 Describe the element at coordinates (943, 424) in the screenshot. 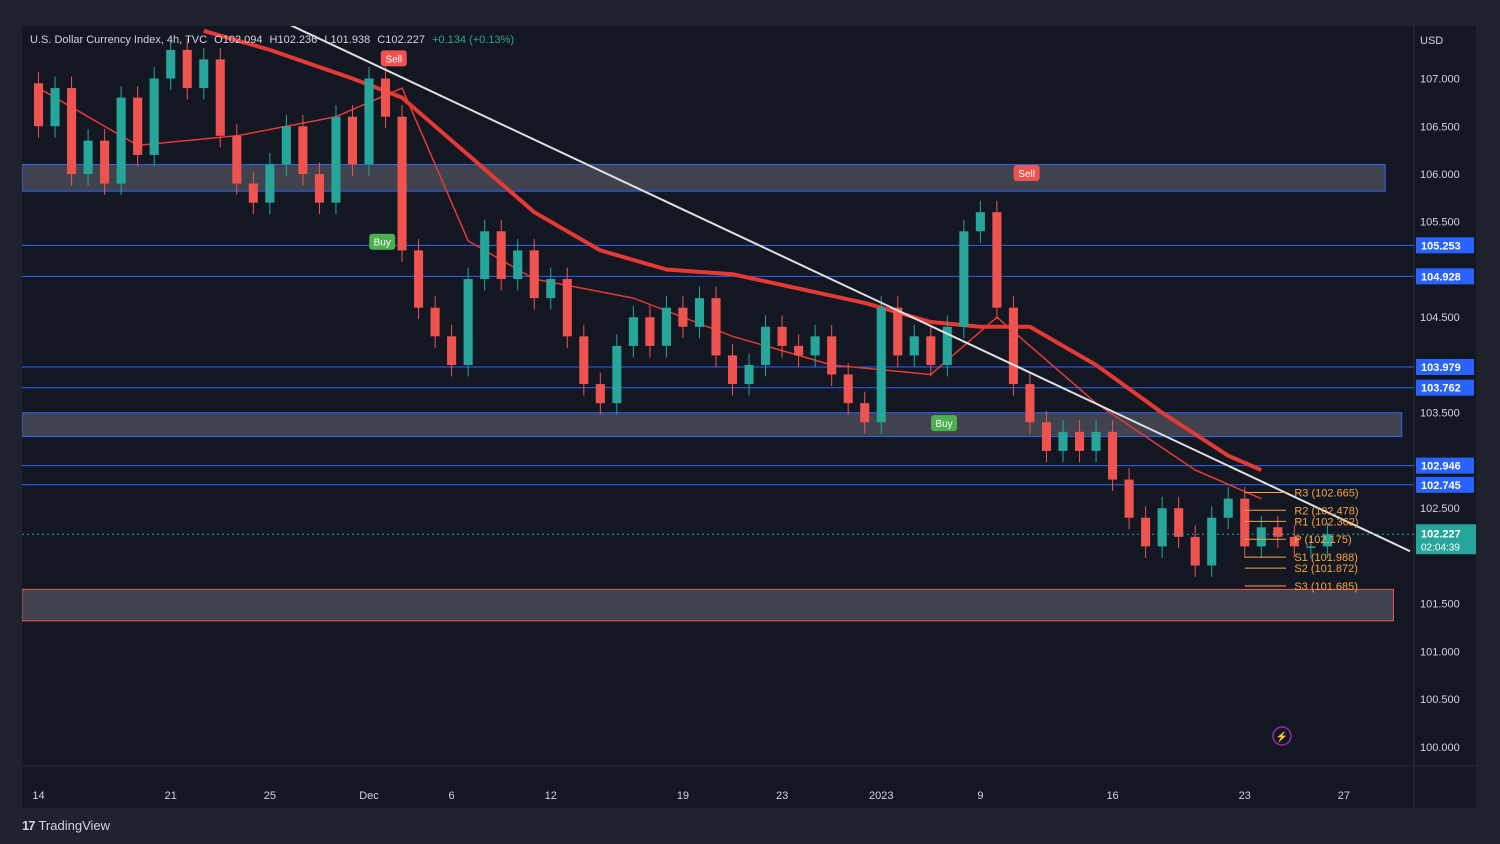

I see `signal-label-3: Buy` at that location.